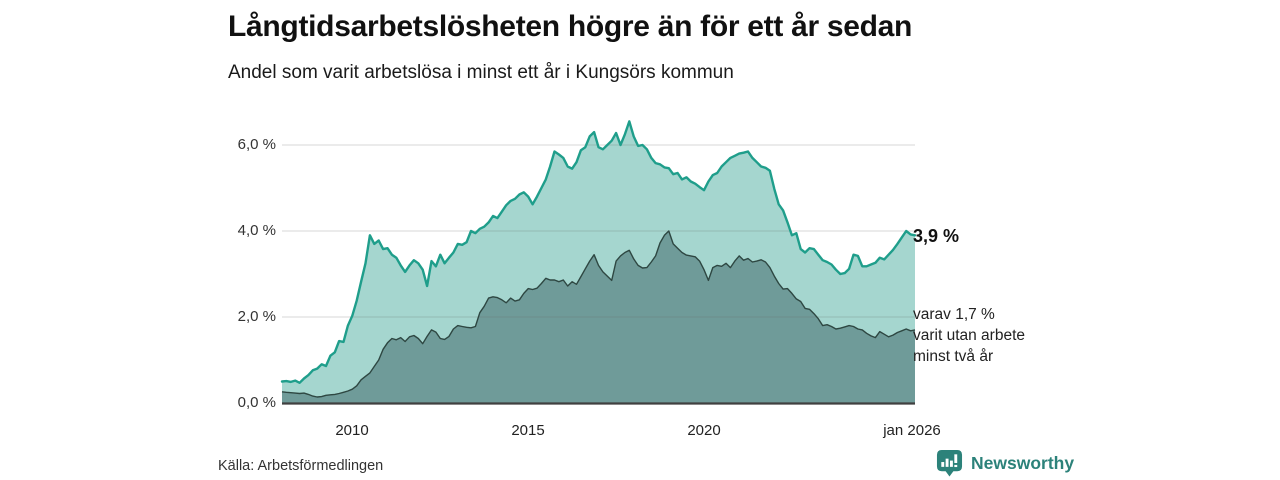  I want to click on source-note: Källa: Arbetsförmedlingen, so click(301, 466).